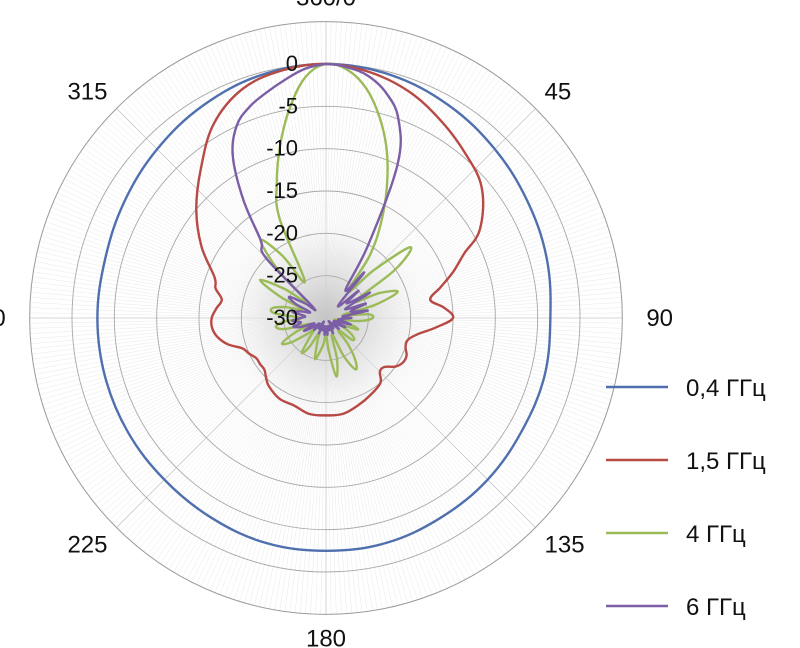 This screenshot has height=648, width=800. I want to click on radial-tick-label: -15, so click(282, 190).